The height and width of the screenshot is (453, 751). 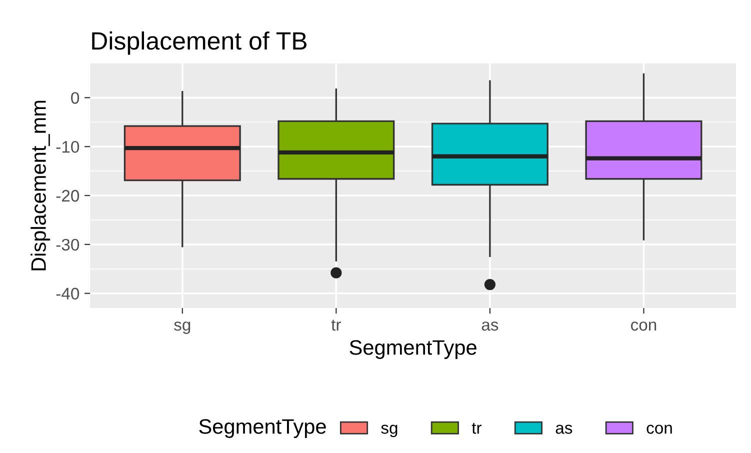 What do you see at coordinates (413, 349) in the screenshot?
I see `x-axis-title: SegmentType` at bounding box center [413, 349].